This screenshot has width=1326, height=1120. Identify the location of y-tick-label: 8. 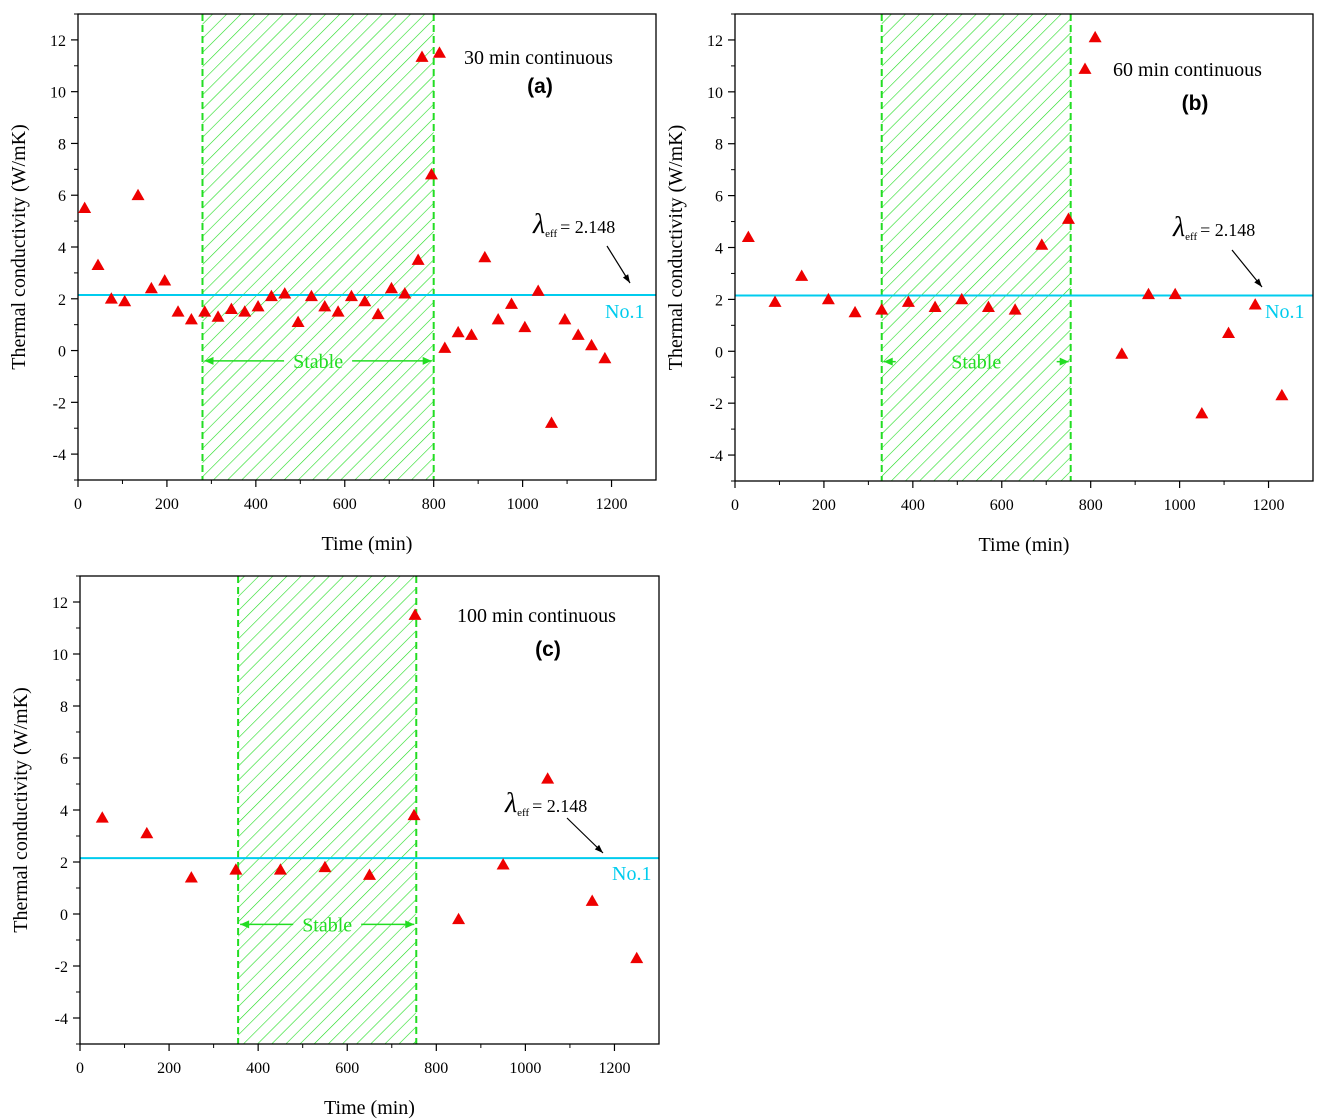
(62, 144).